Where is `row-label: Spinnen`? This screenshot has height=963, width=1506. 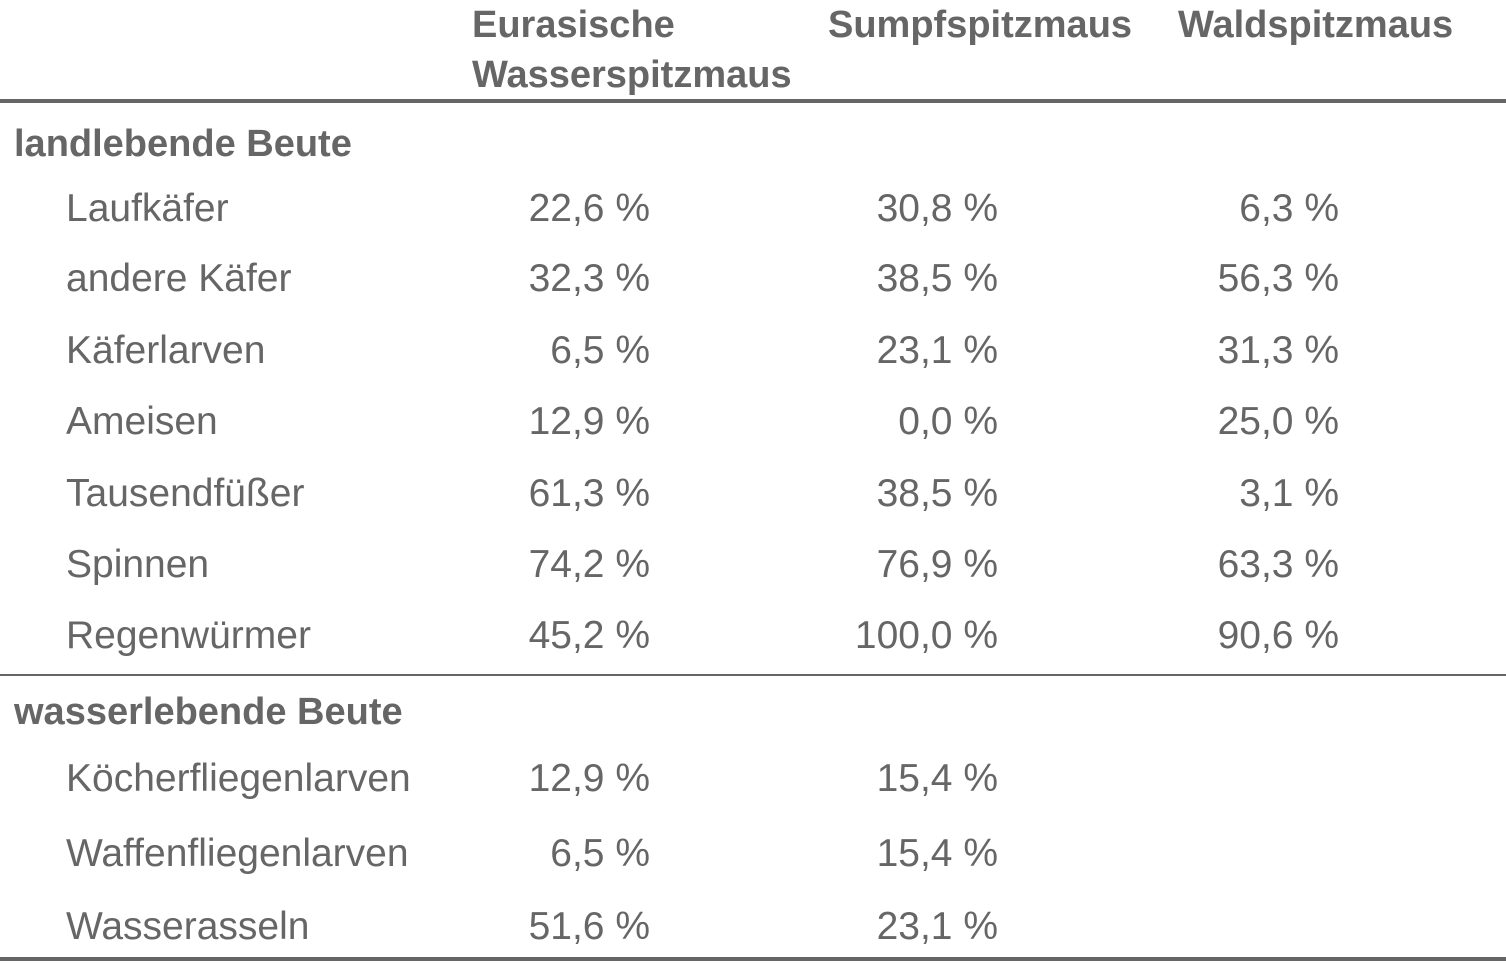
row-label: Spinnen is located at coordinates (138, 564).